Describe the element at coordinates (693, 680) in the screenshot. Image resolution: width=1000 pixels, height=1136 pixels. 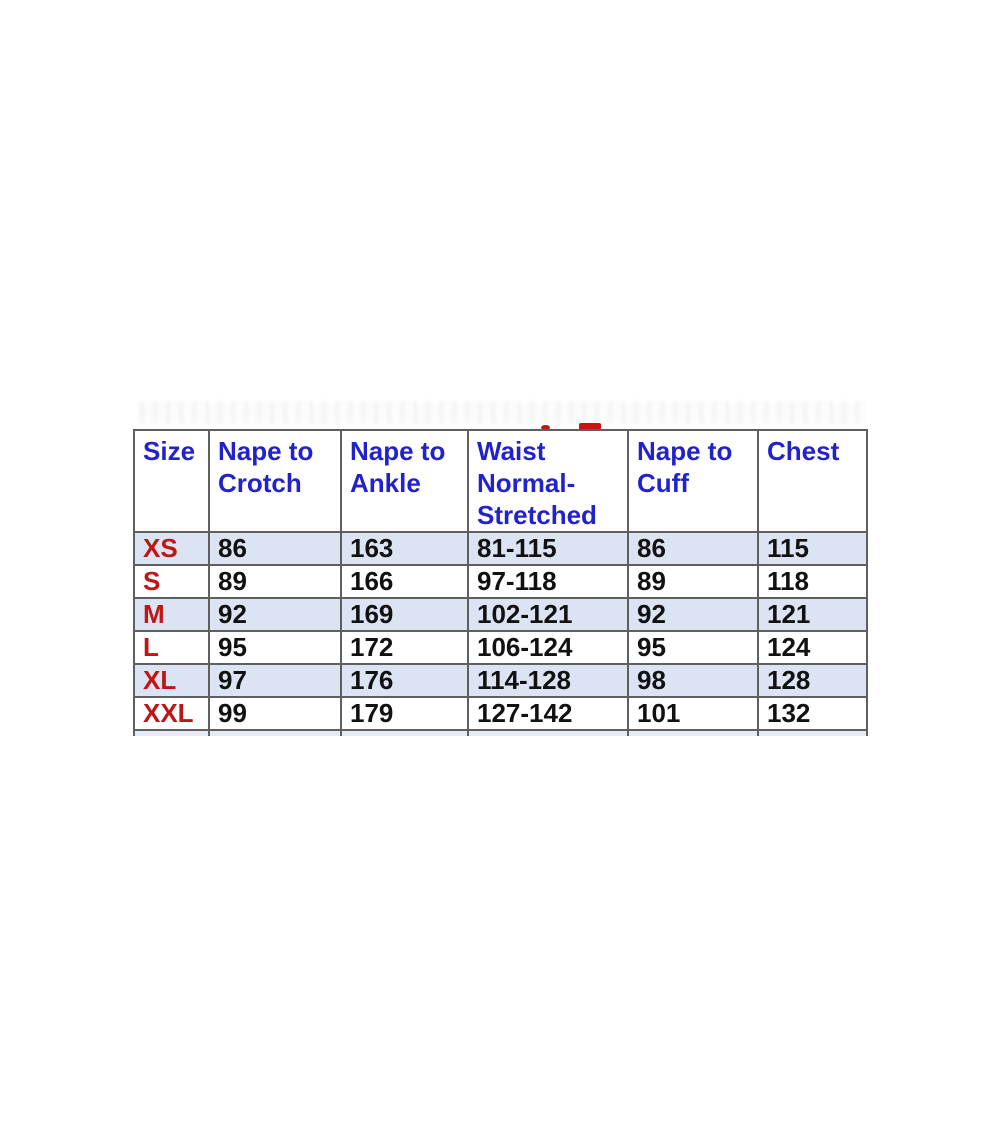
I see `cell-value: 98` at that location.